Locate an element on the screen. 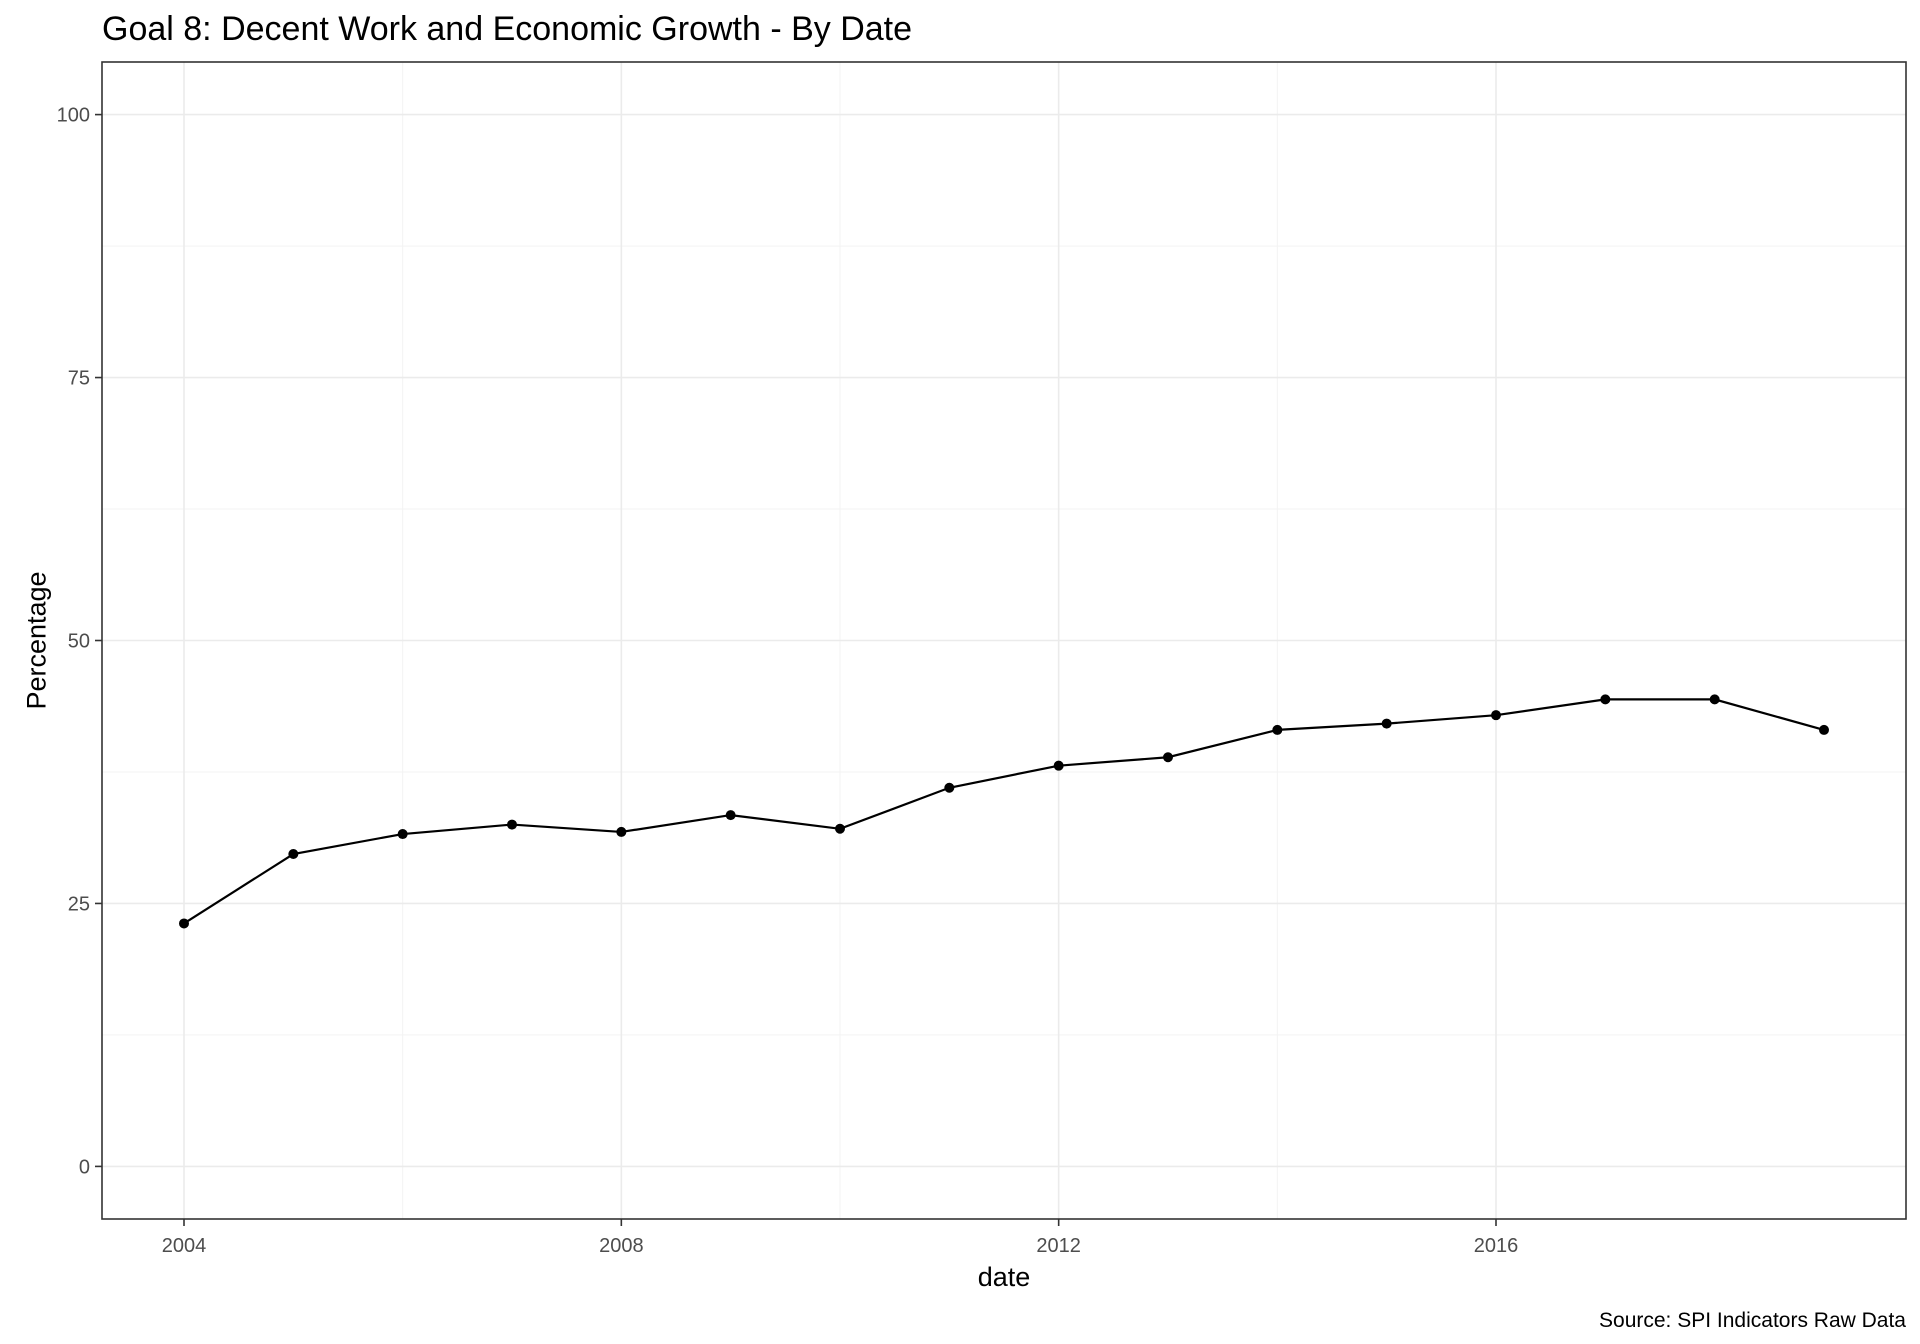 The image size is (1920, 1344). x-axis-title: date is located at coordinates (1004, 1277).